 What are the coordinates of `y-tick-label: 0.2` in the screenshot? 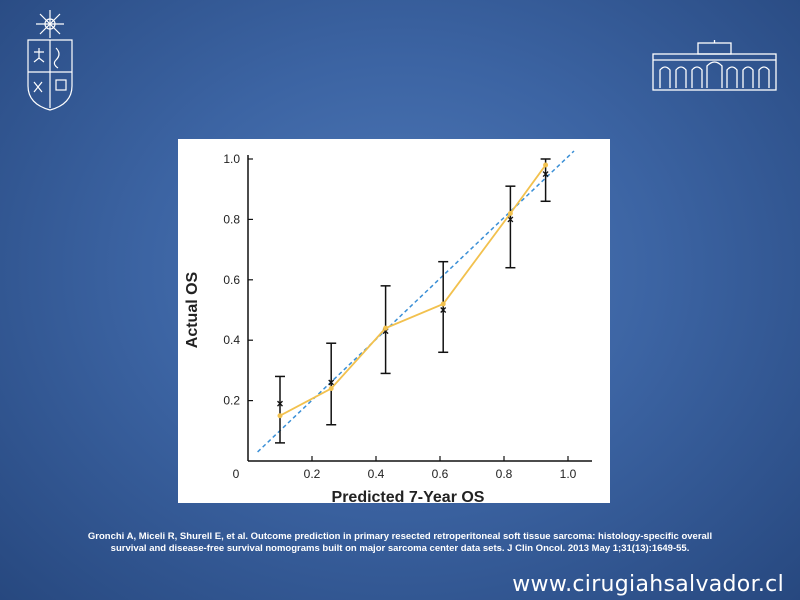 It's located at (231, 401).